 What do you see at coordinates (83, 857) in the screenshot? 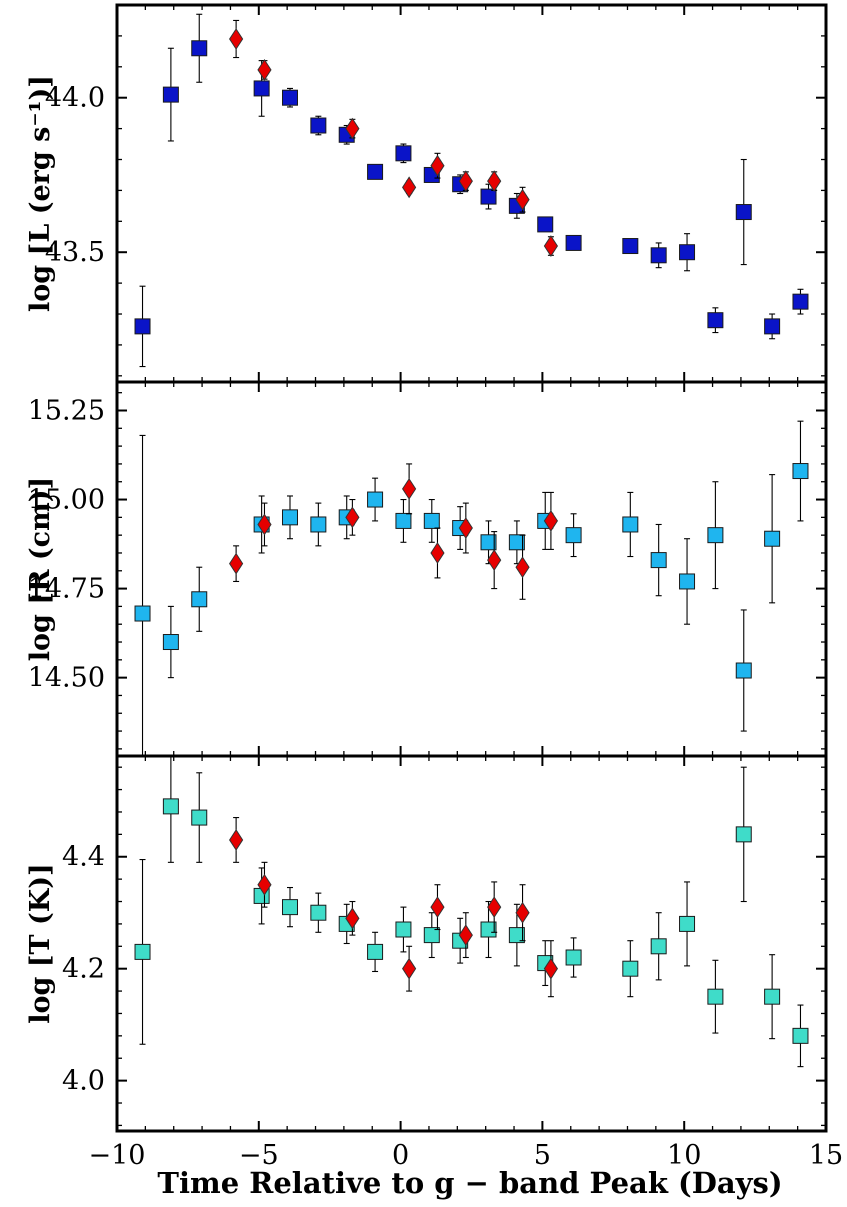
I see `y-tick-label: 4.4` at bounding box center [83, 857].